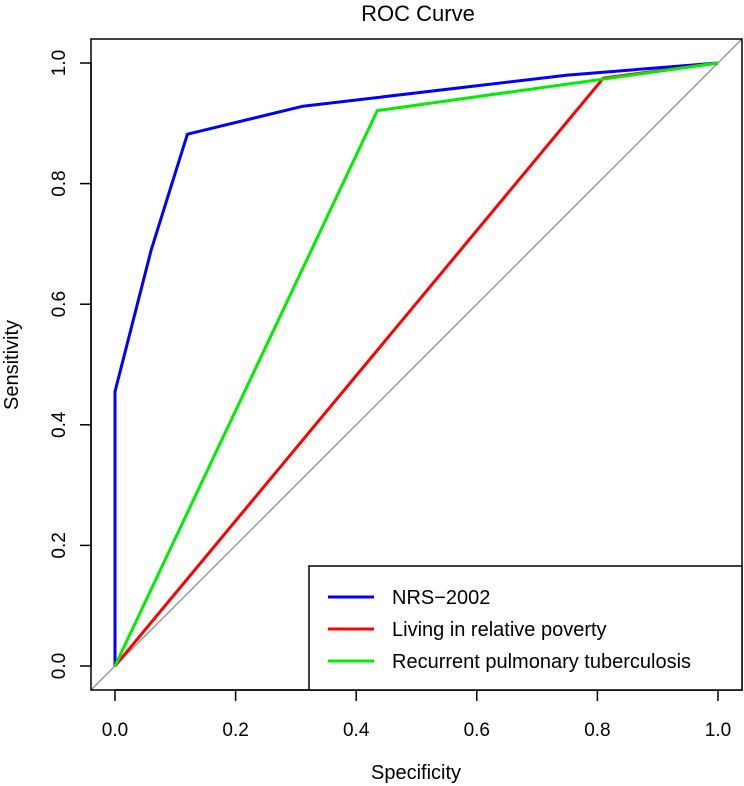 The height and width of the screenshot is (786, 744). I want to click on y-tick-label: 1.0, so click(59, 63).